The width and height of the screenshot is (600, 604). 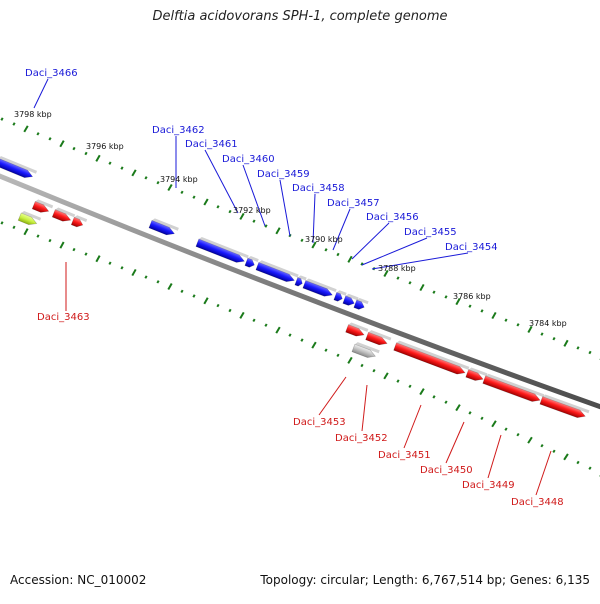 I want to click on gene-label-daci-3463: Daci_3463, so click(x=63, y=317).